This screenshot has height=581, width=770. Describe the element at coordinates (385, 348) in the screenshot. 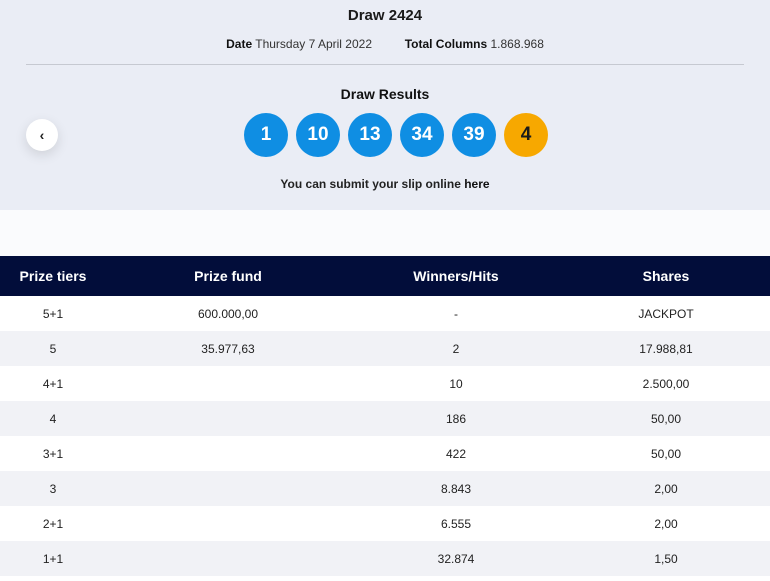

I see `table-row: 5 35.977,63 2 17.988,81` at that location.